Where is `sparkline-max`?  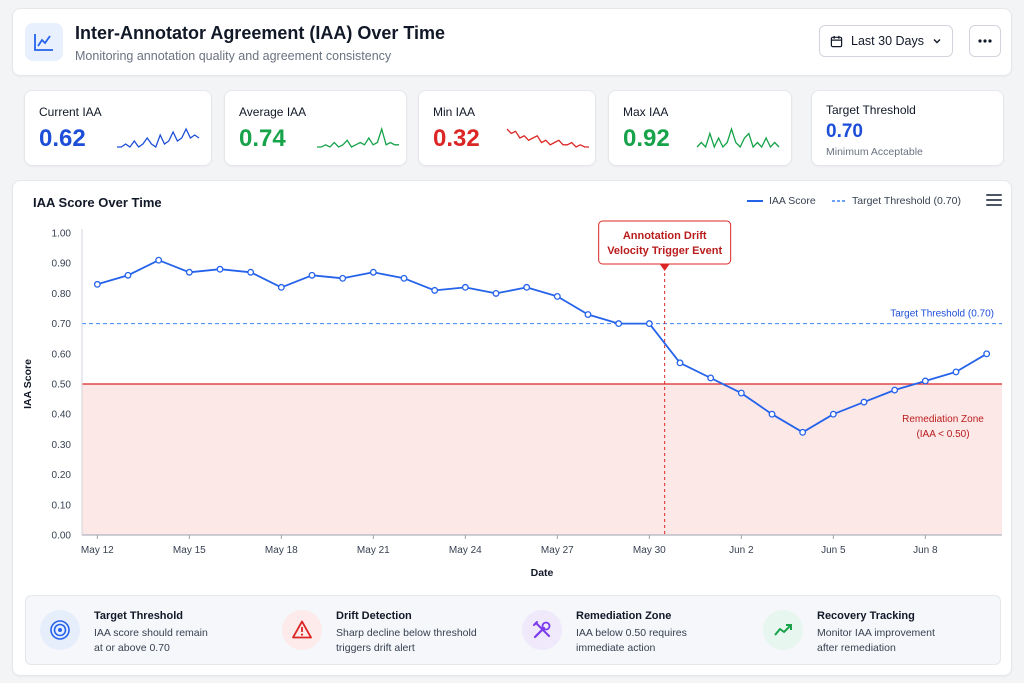
sparkline-max is located at coordinates (738, 137).